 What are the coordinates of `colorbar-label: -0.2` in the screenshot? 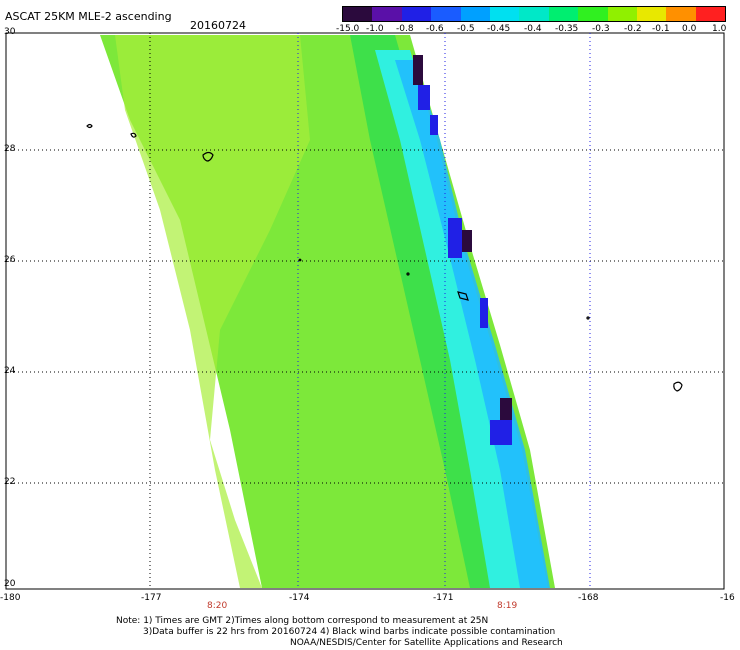 It's located at (633, 29).